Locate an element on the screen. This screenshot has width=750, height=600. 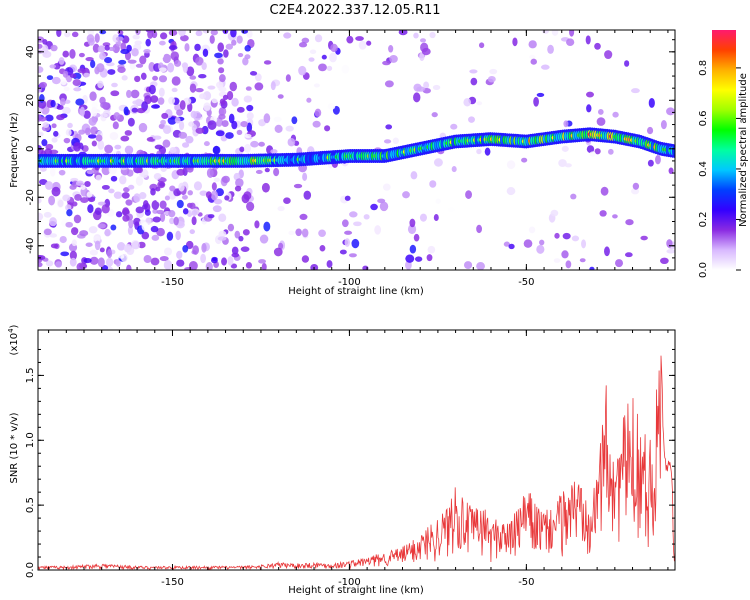
y-tick-label: 0 is located at coordinates (30, 149).